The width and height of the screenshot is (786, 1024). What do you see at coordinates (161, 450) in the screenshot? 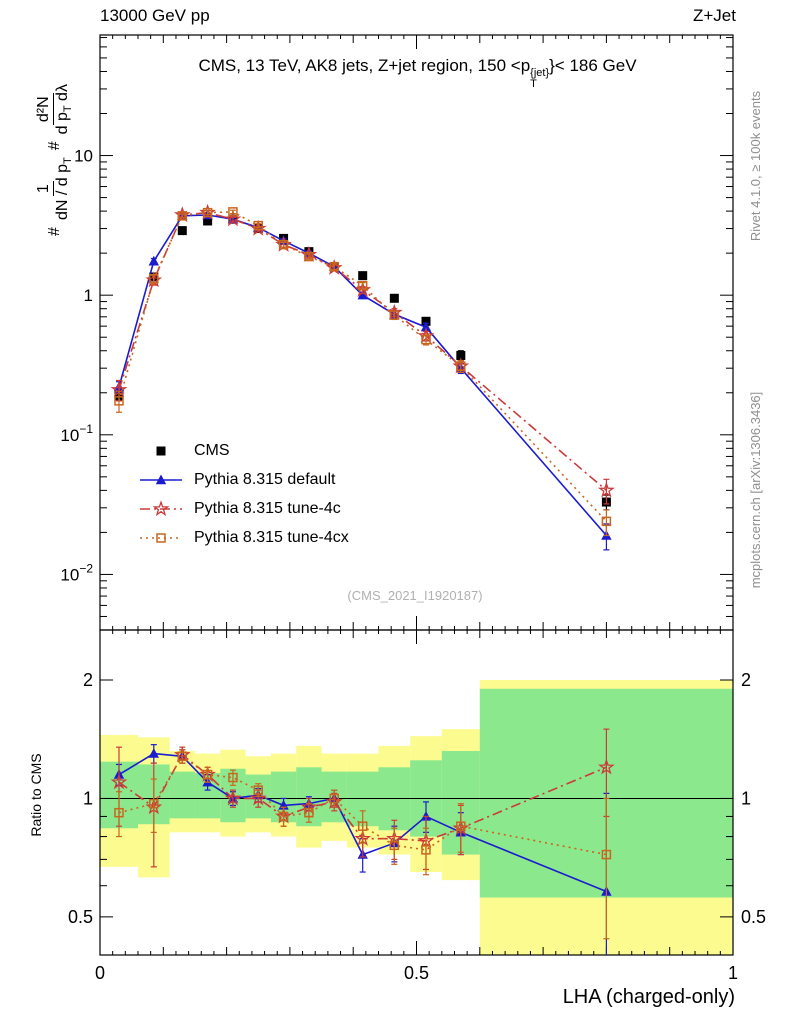
I see `legend-marker-cms-icon` at bounding box center [161, 450].